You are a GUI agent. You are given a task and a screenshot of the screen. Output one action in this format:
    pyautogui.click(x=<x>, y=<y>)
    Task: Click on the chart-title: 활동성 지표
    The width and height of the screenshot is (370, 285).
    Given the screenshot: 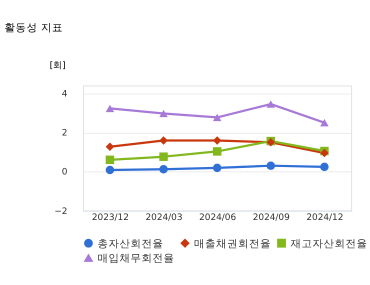 What is the action you would take?
    pyautogui.click(x=33, y=27)
    